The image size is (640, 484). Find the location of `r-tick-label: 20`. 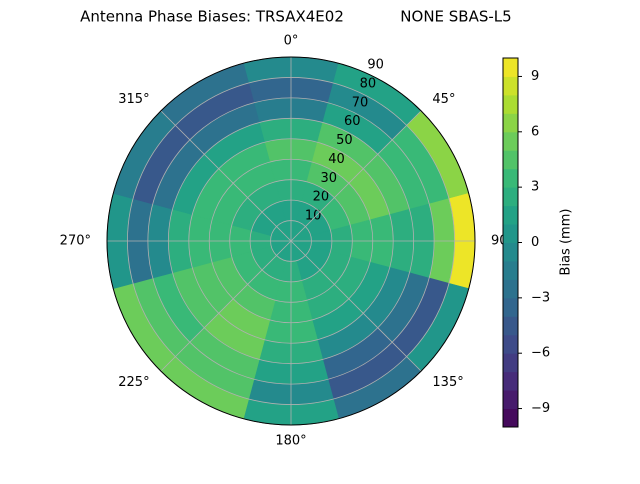

r-tick-label: 20 is located at coordinates (321, 197).